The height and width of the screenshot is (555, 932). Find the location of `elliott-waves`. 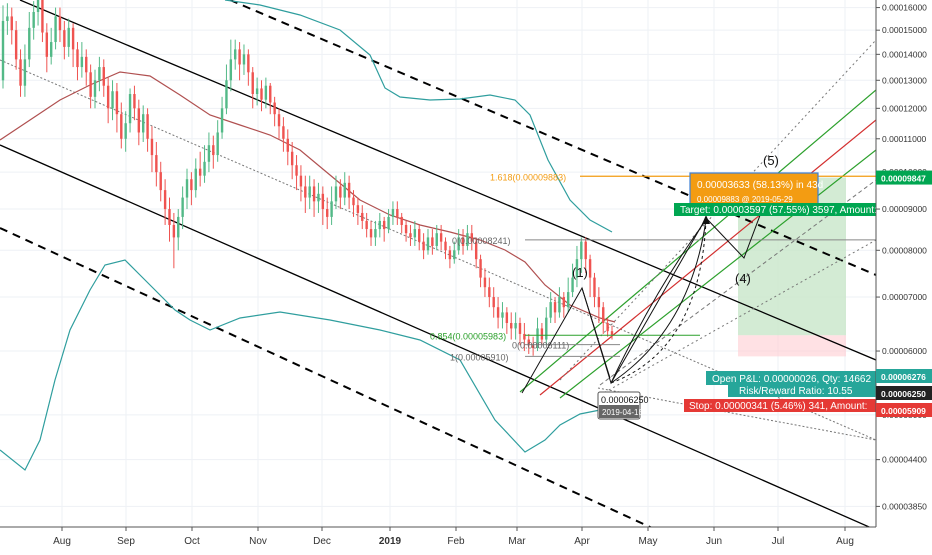

elliott-waves is located at coordinates (648, 285).